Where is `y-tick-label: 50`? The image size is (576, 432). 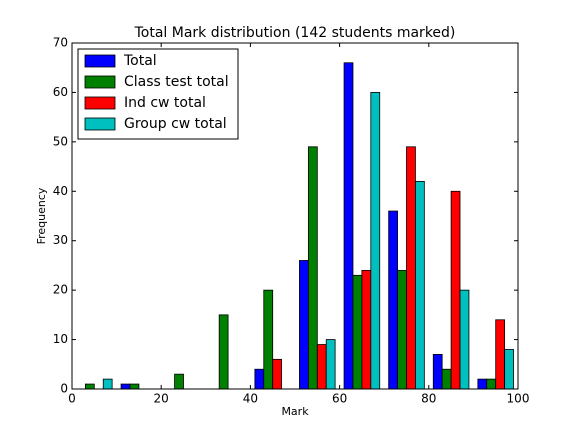
y-tick-label: 50 is located at coordinates (60, 141).